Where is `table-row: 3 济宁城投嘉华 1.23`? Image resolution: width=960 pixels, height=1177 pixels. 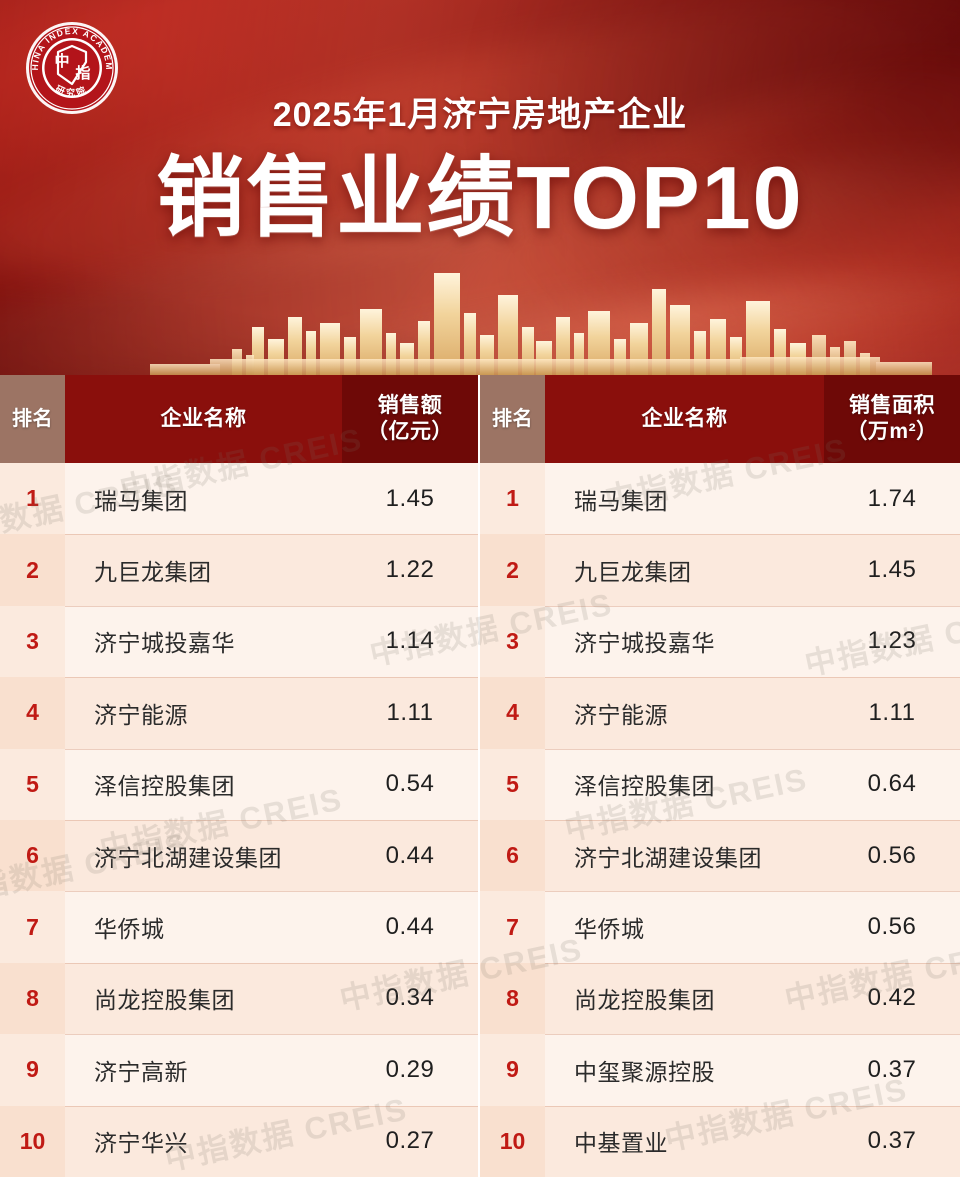 table-row: 3 济宁城投嘉华 1.23 is located at coordinates (720, 641).